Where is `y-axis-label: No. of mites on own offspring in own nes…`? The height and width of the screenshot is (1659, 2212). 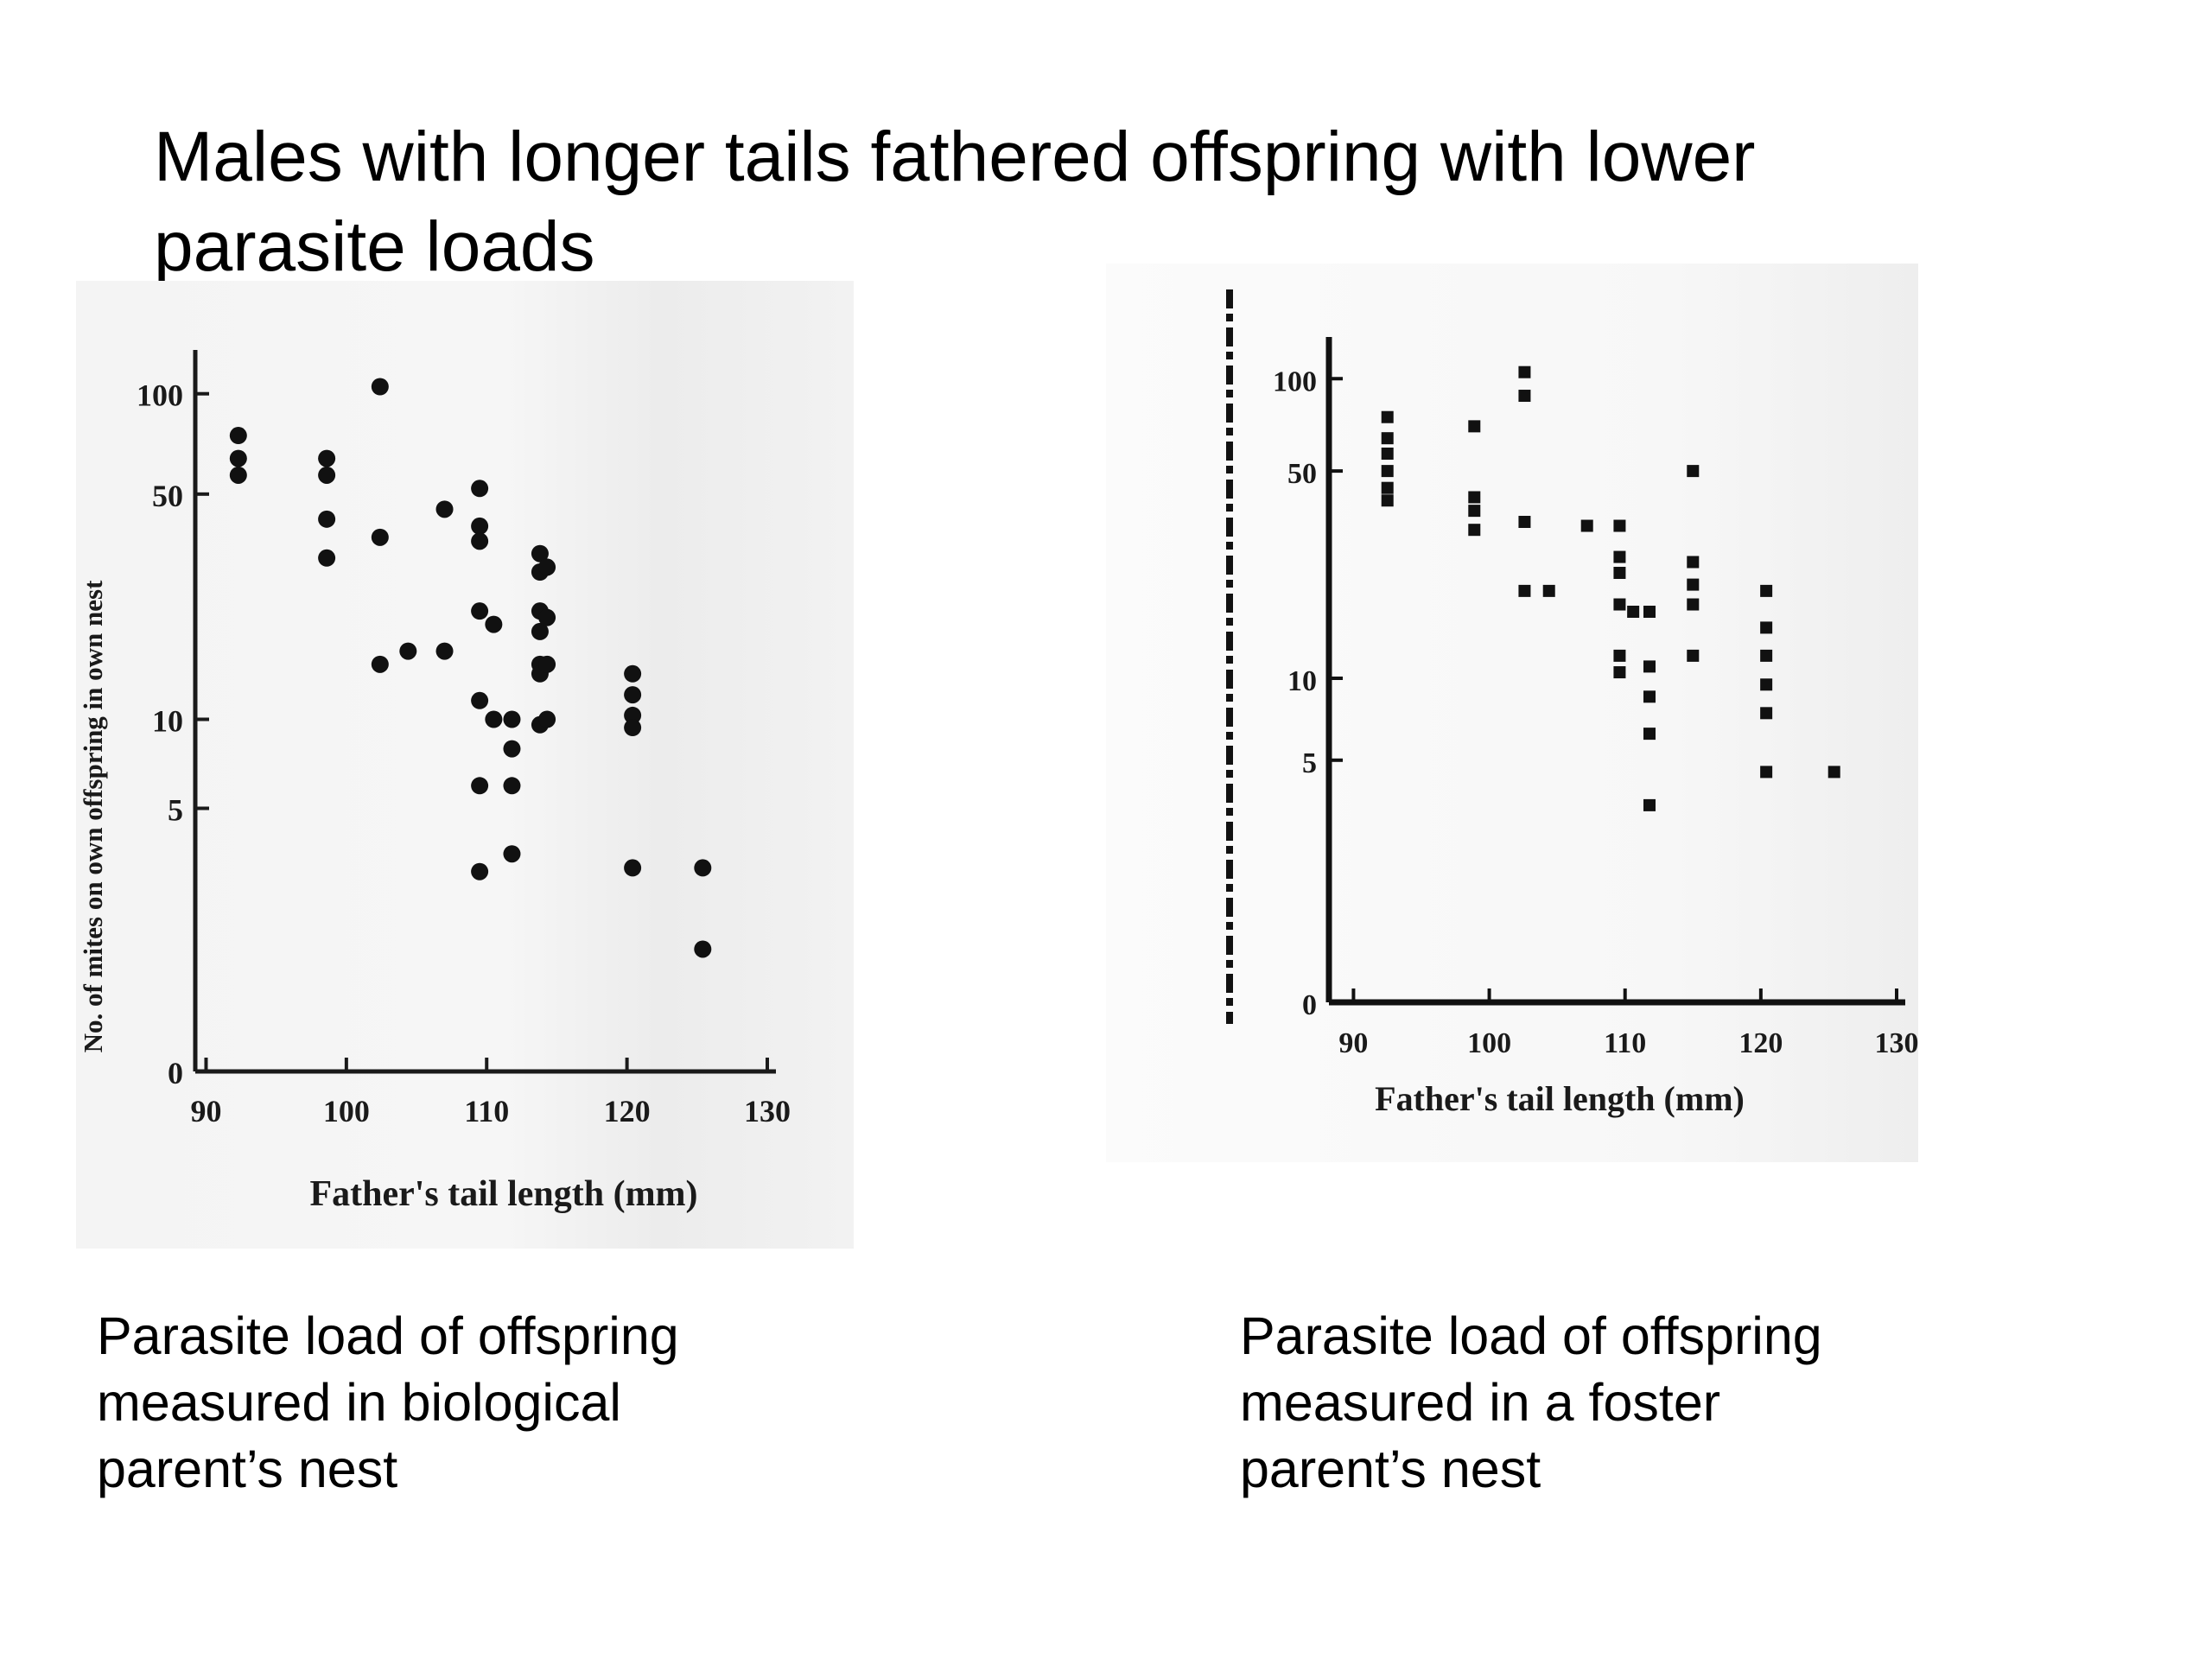 y-axis-label: No. of mites on own offspring in own nes… is located at coordinates (93, 816).